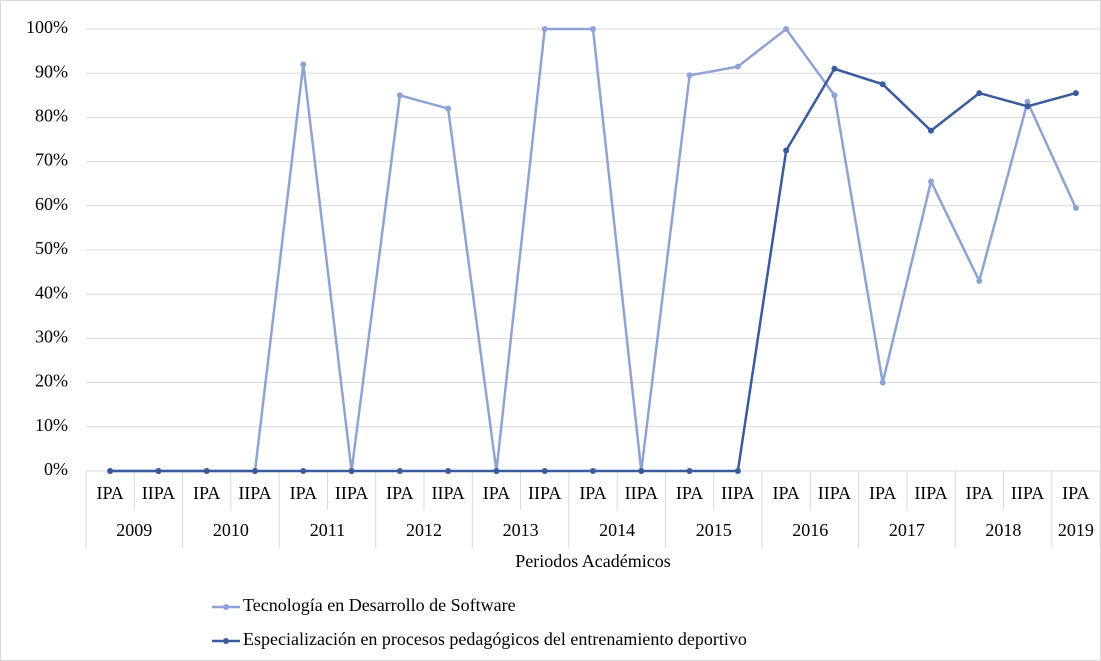  I want to click on y-tick-label: 90%, so click(51, 71).